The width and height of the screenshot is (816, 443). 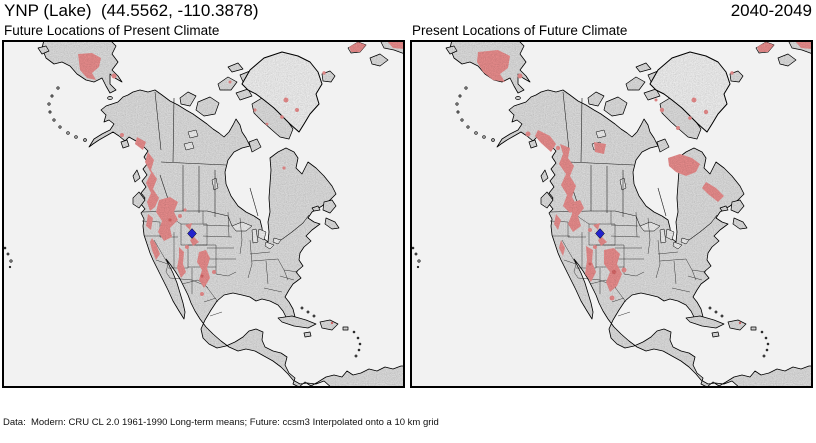 I want to click on right-panel-title: Present Locations of Future Climate, so click(x=520, y=30).